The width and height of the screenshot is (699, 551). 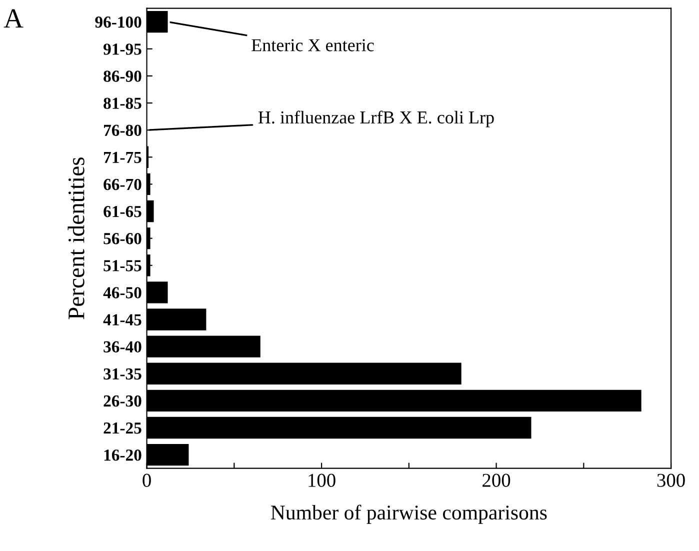 What do you see at coordinates (123, 130) in the screenshot?
I see `y-tick-label: 76-80` at bounding box center [123, 130].